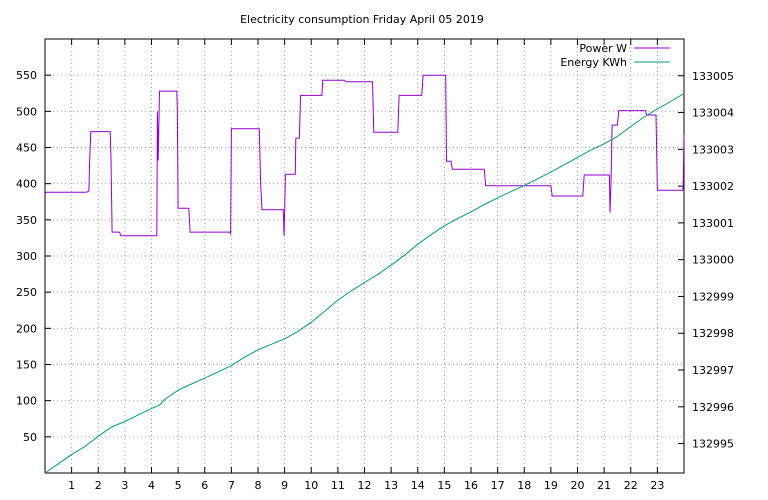 This screenshot has width=768, height=500. What do you see at coordinates (98, 485) in the screenshot?
I see `x-tick-label: 2` at bounding box center [98, 485].